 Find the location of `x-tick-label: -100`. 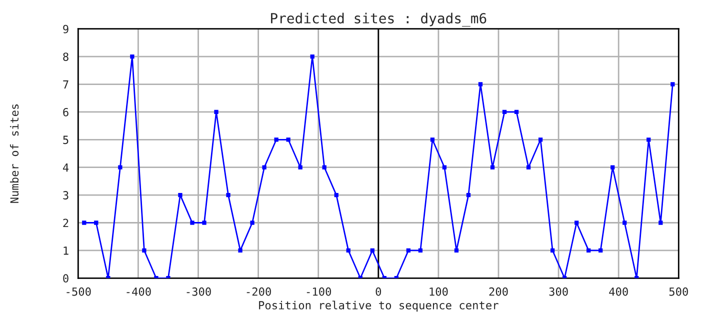

x-tick-label: -100 is located at coordinates (319, 291).